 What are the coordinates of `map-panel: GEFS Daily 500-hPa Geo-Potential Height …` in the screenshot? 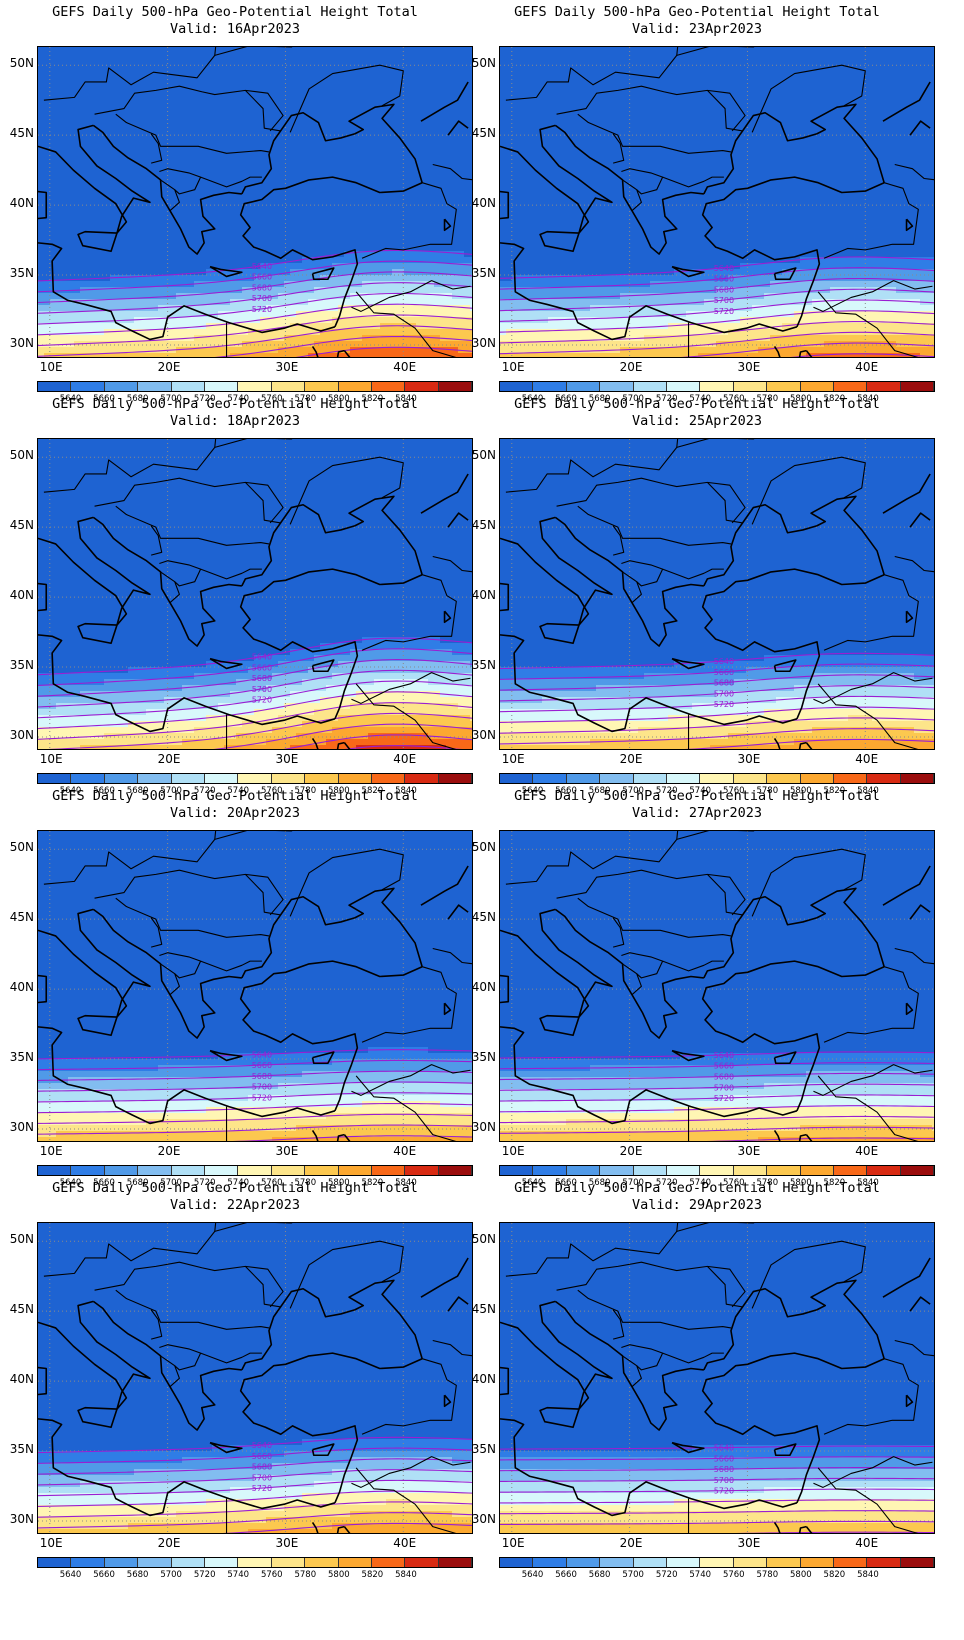 It's located at (698, 597).